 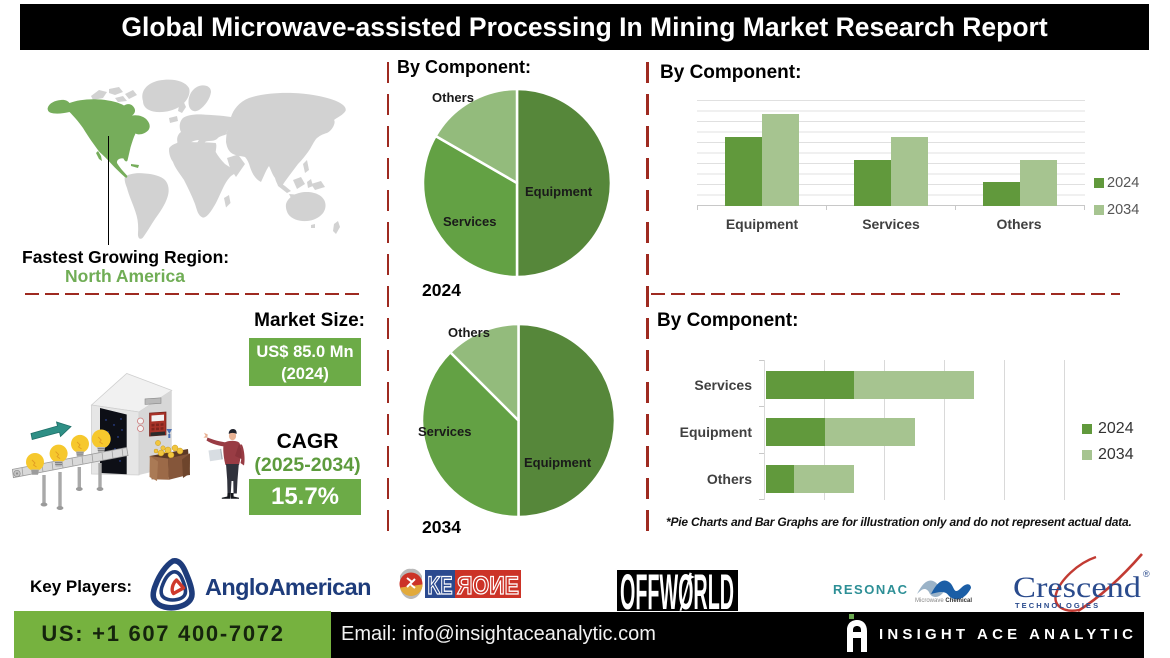 What do you see at coordinates (677, 590) in the screenshot?
I see `svg-text: OFFWØRLD` at bounding box center [677, 590].